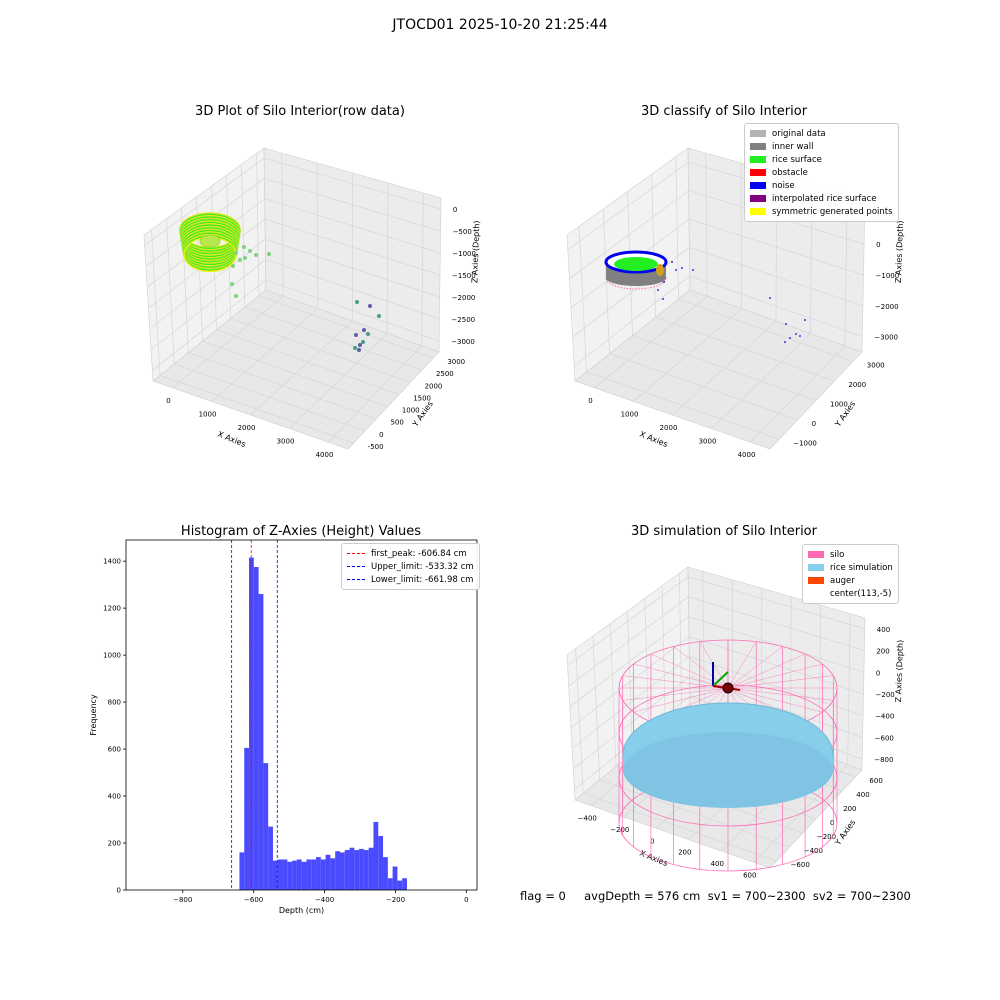  Describe the element at coordinates (464, 298) in the screenshot. I see `z-tick-label: −2000` at that location.